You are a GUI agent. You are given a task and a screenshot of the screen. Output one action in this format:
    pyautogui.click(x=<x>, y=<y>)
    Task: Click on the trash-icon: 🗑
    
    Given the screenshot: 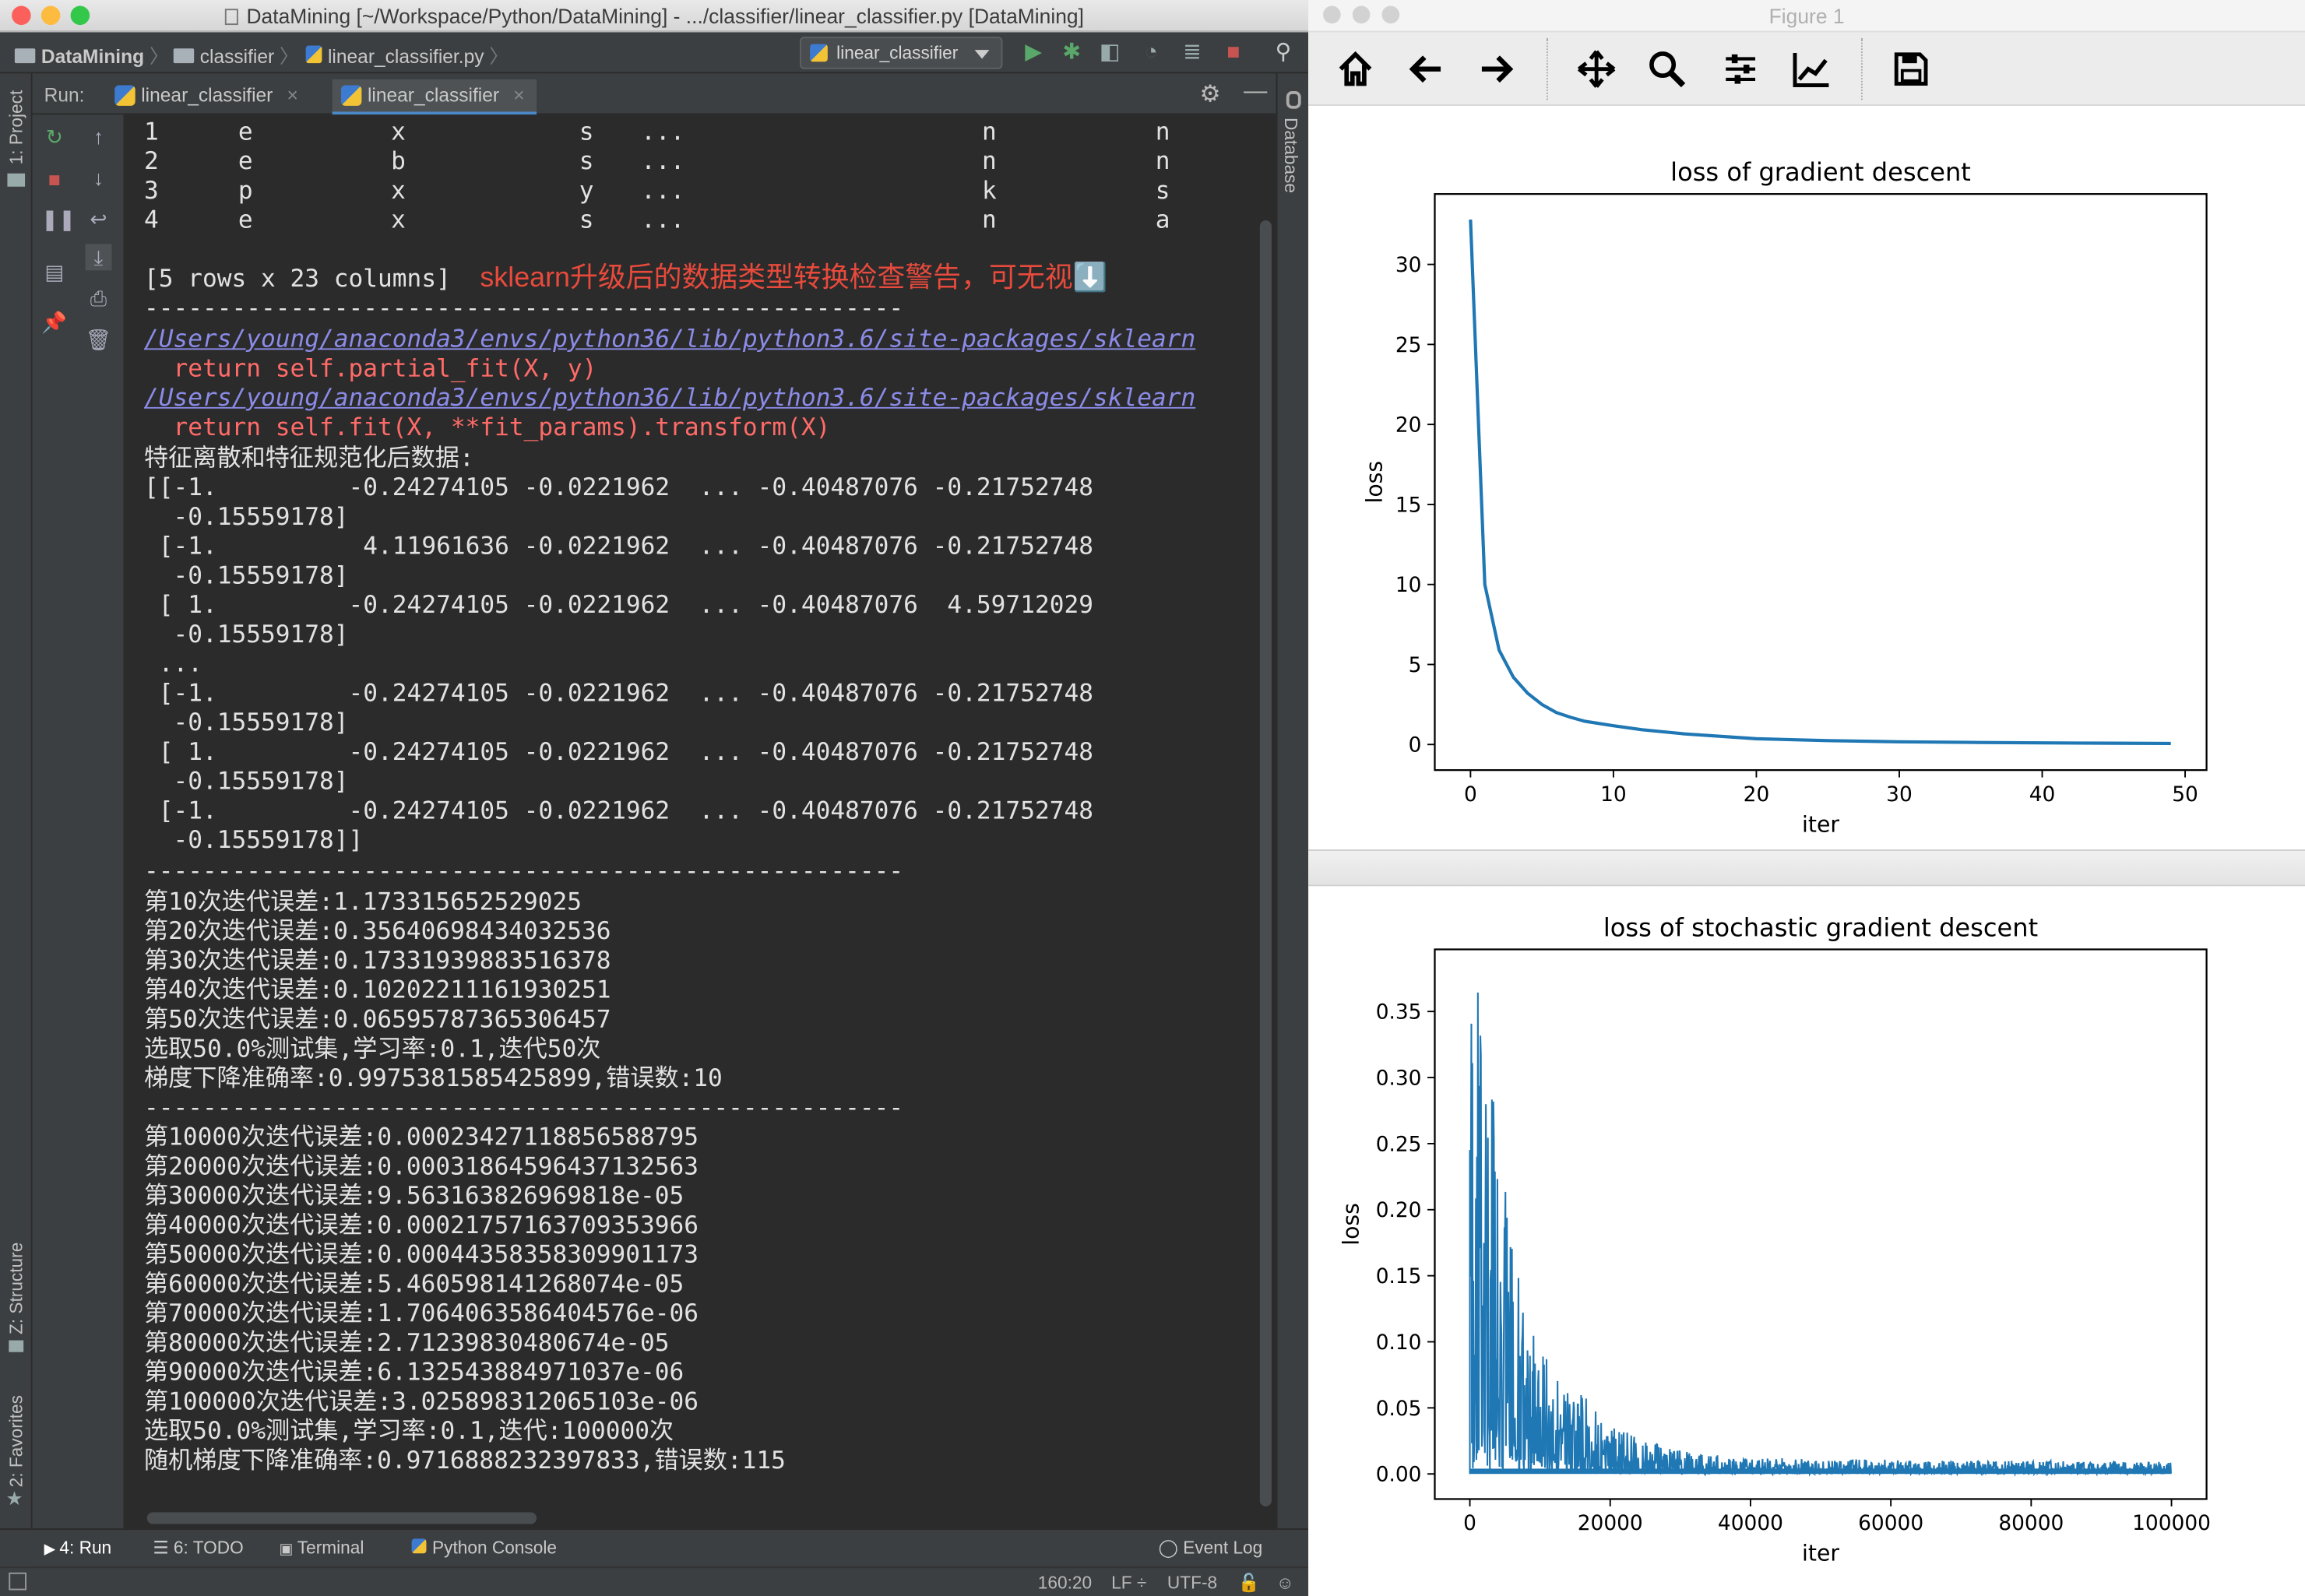 What is the action you would take?
    pyautogui.click(x=99, y=339)
    